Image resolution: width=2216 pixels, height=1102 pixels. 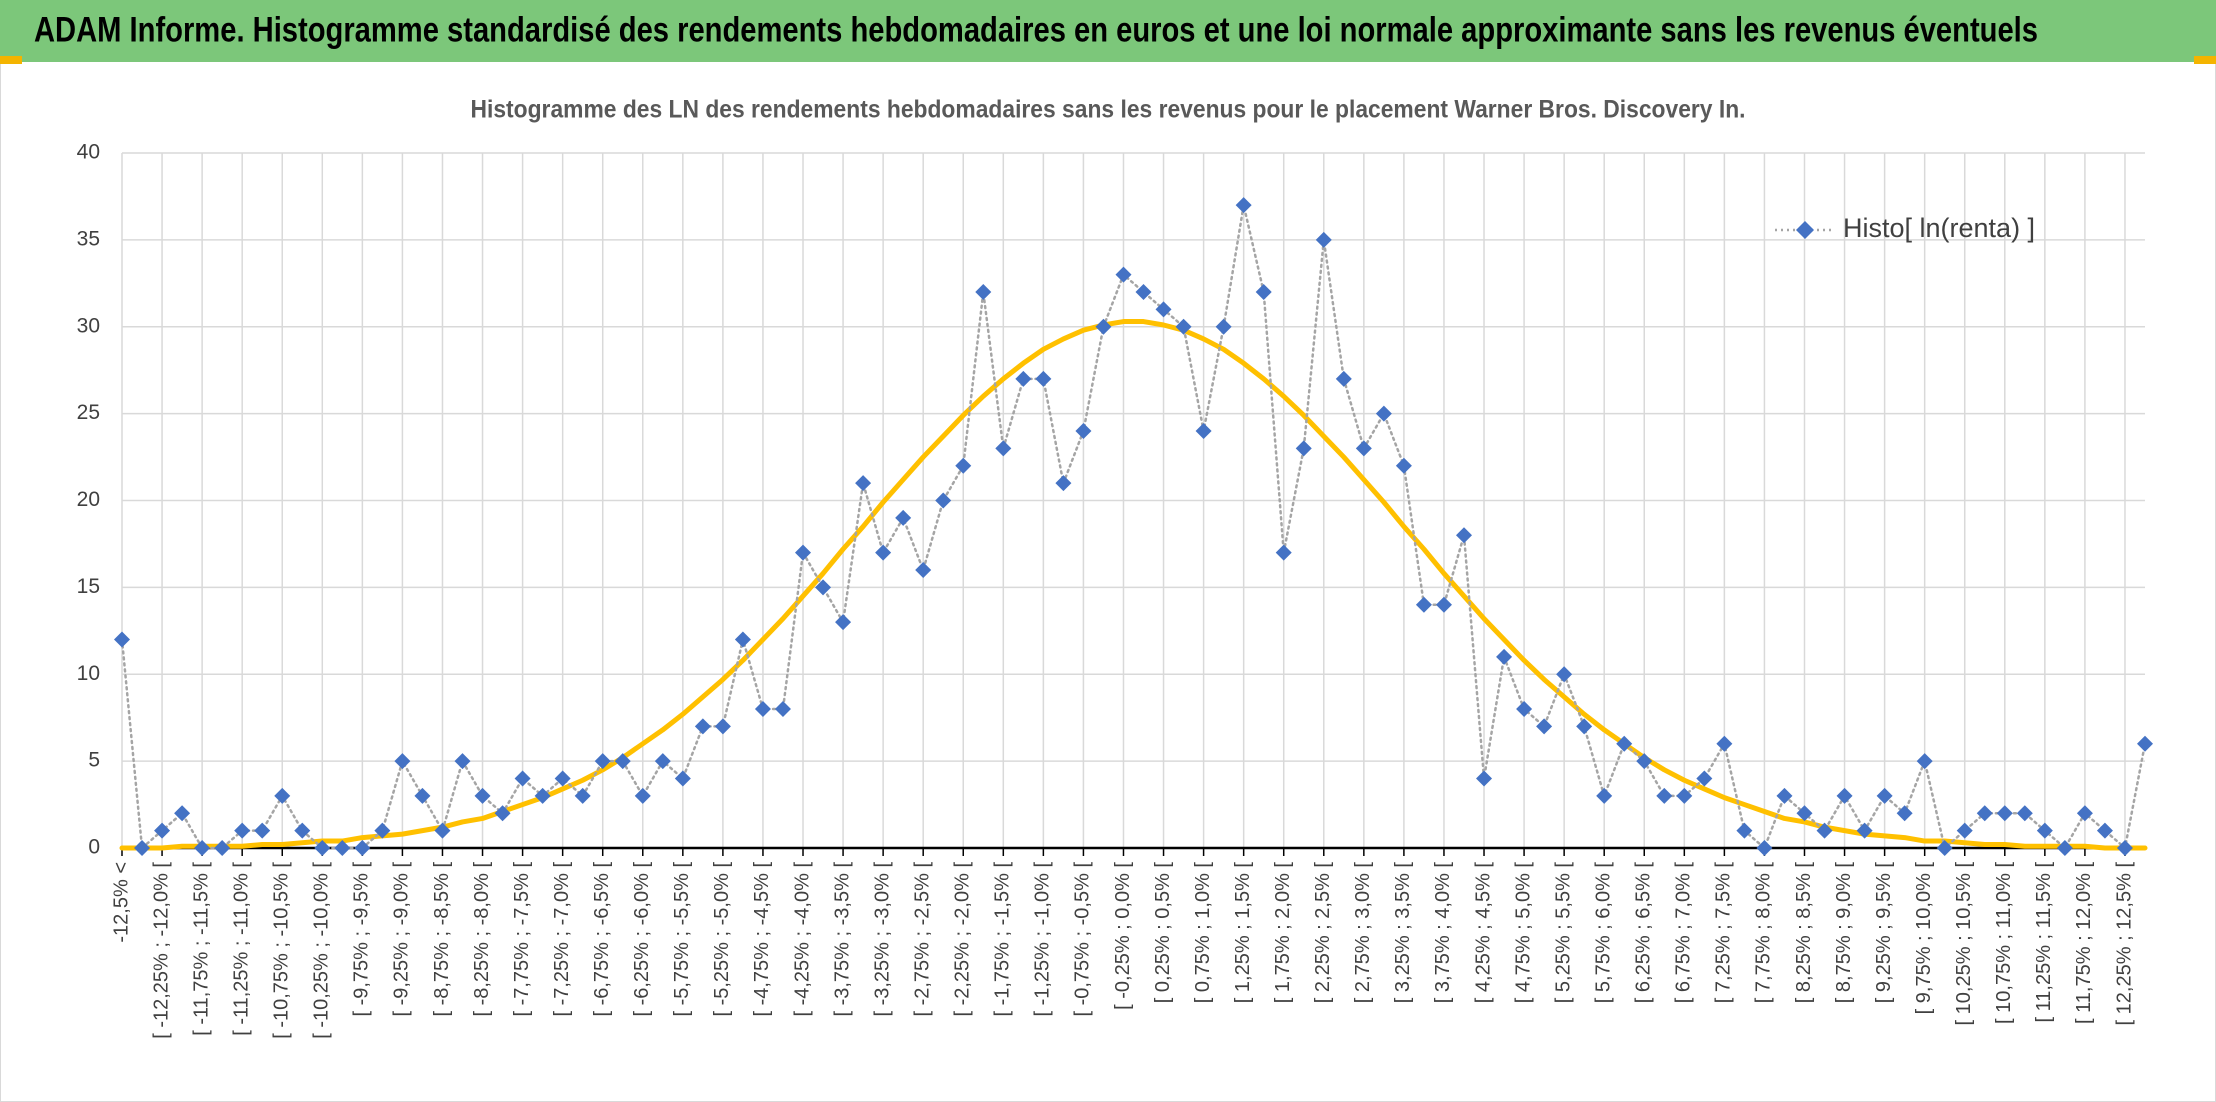 What do you see at coordinates (963, 939) in the screenshot?
I see `x-tick-label: [ -2,25% ; -2,0% [` at bounding box center [963, 939].